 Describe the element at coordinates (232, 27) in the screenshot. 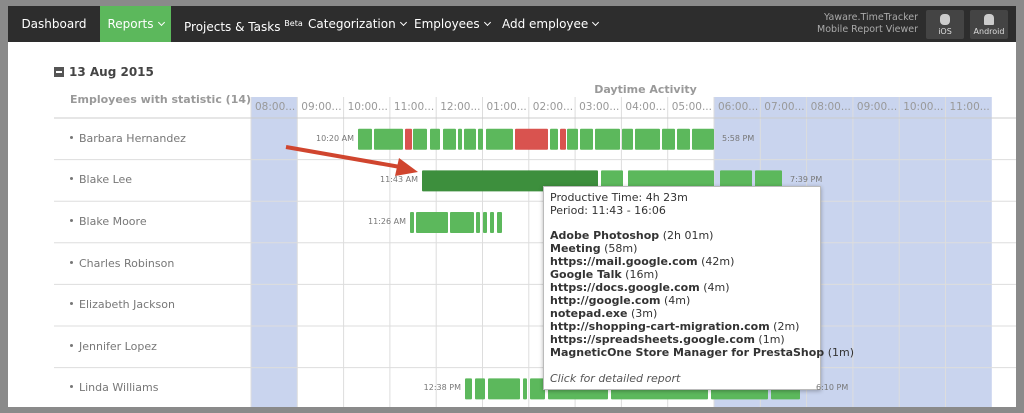

I see `nav-label: Projects & Tasks` at that location.